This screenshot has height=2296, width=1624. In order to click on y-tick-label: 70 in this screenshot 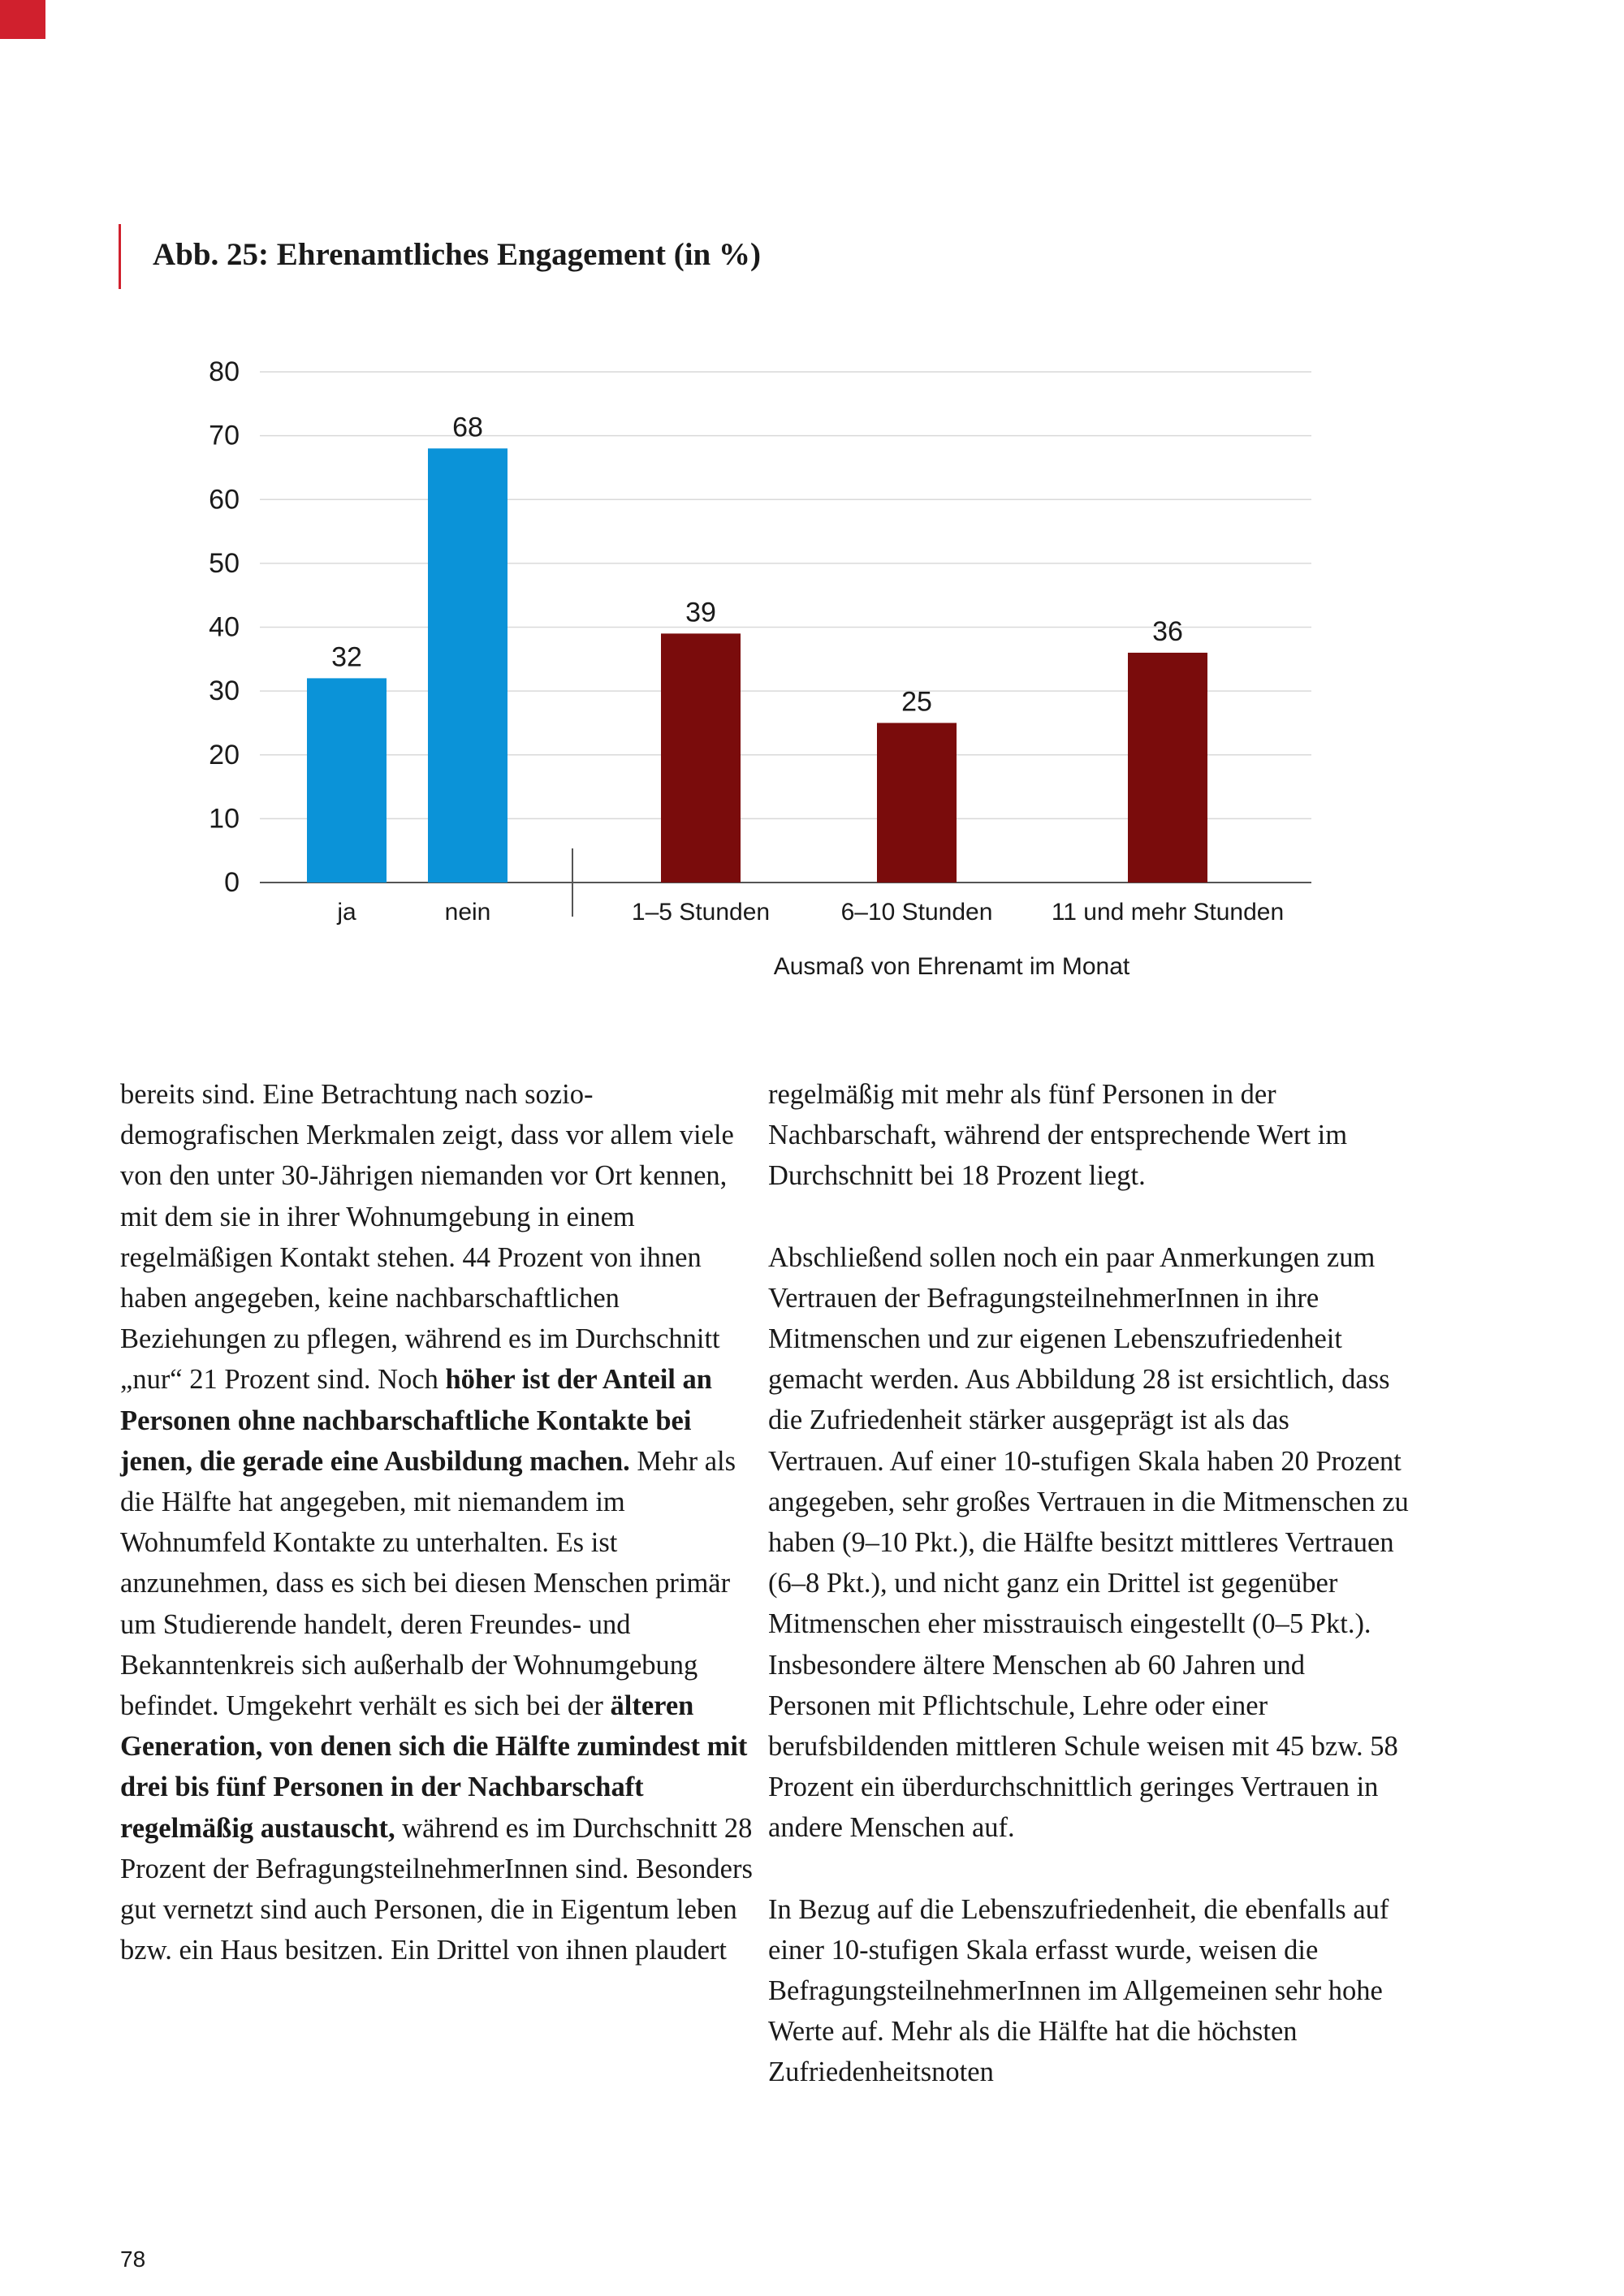, I will do `click(225, 436)`.